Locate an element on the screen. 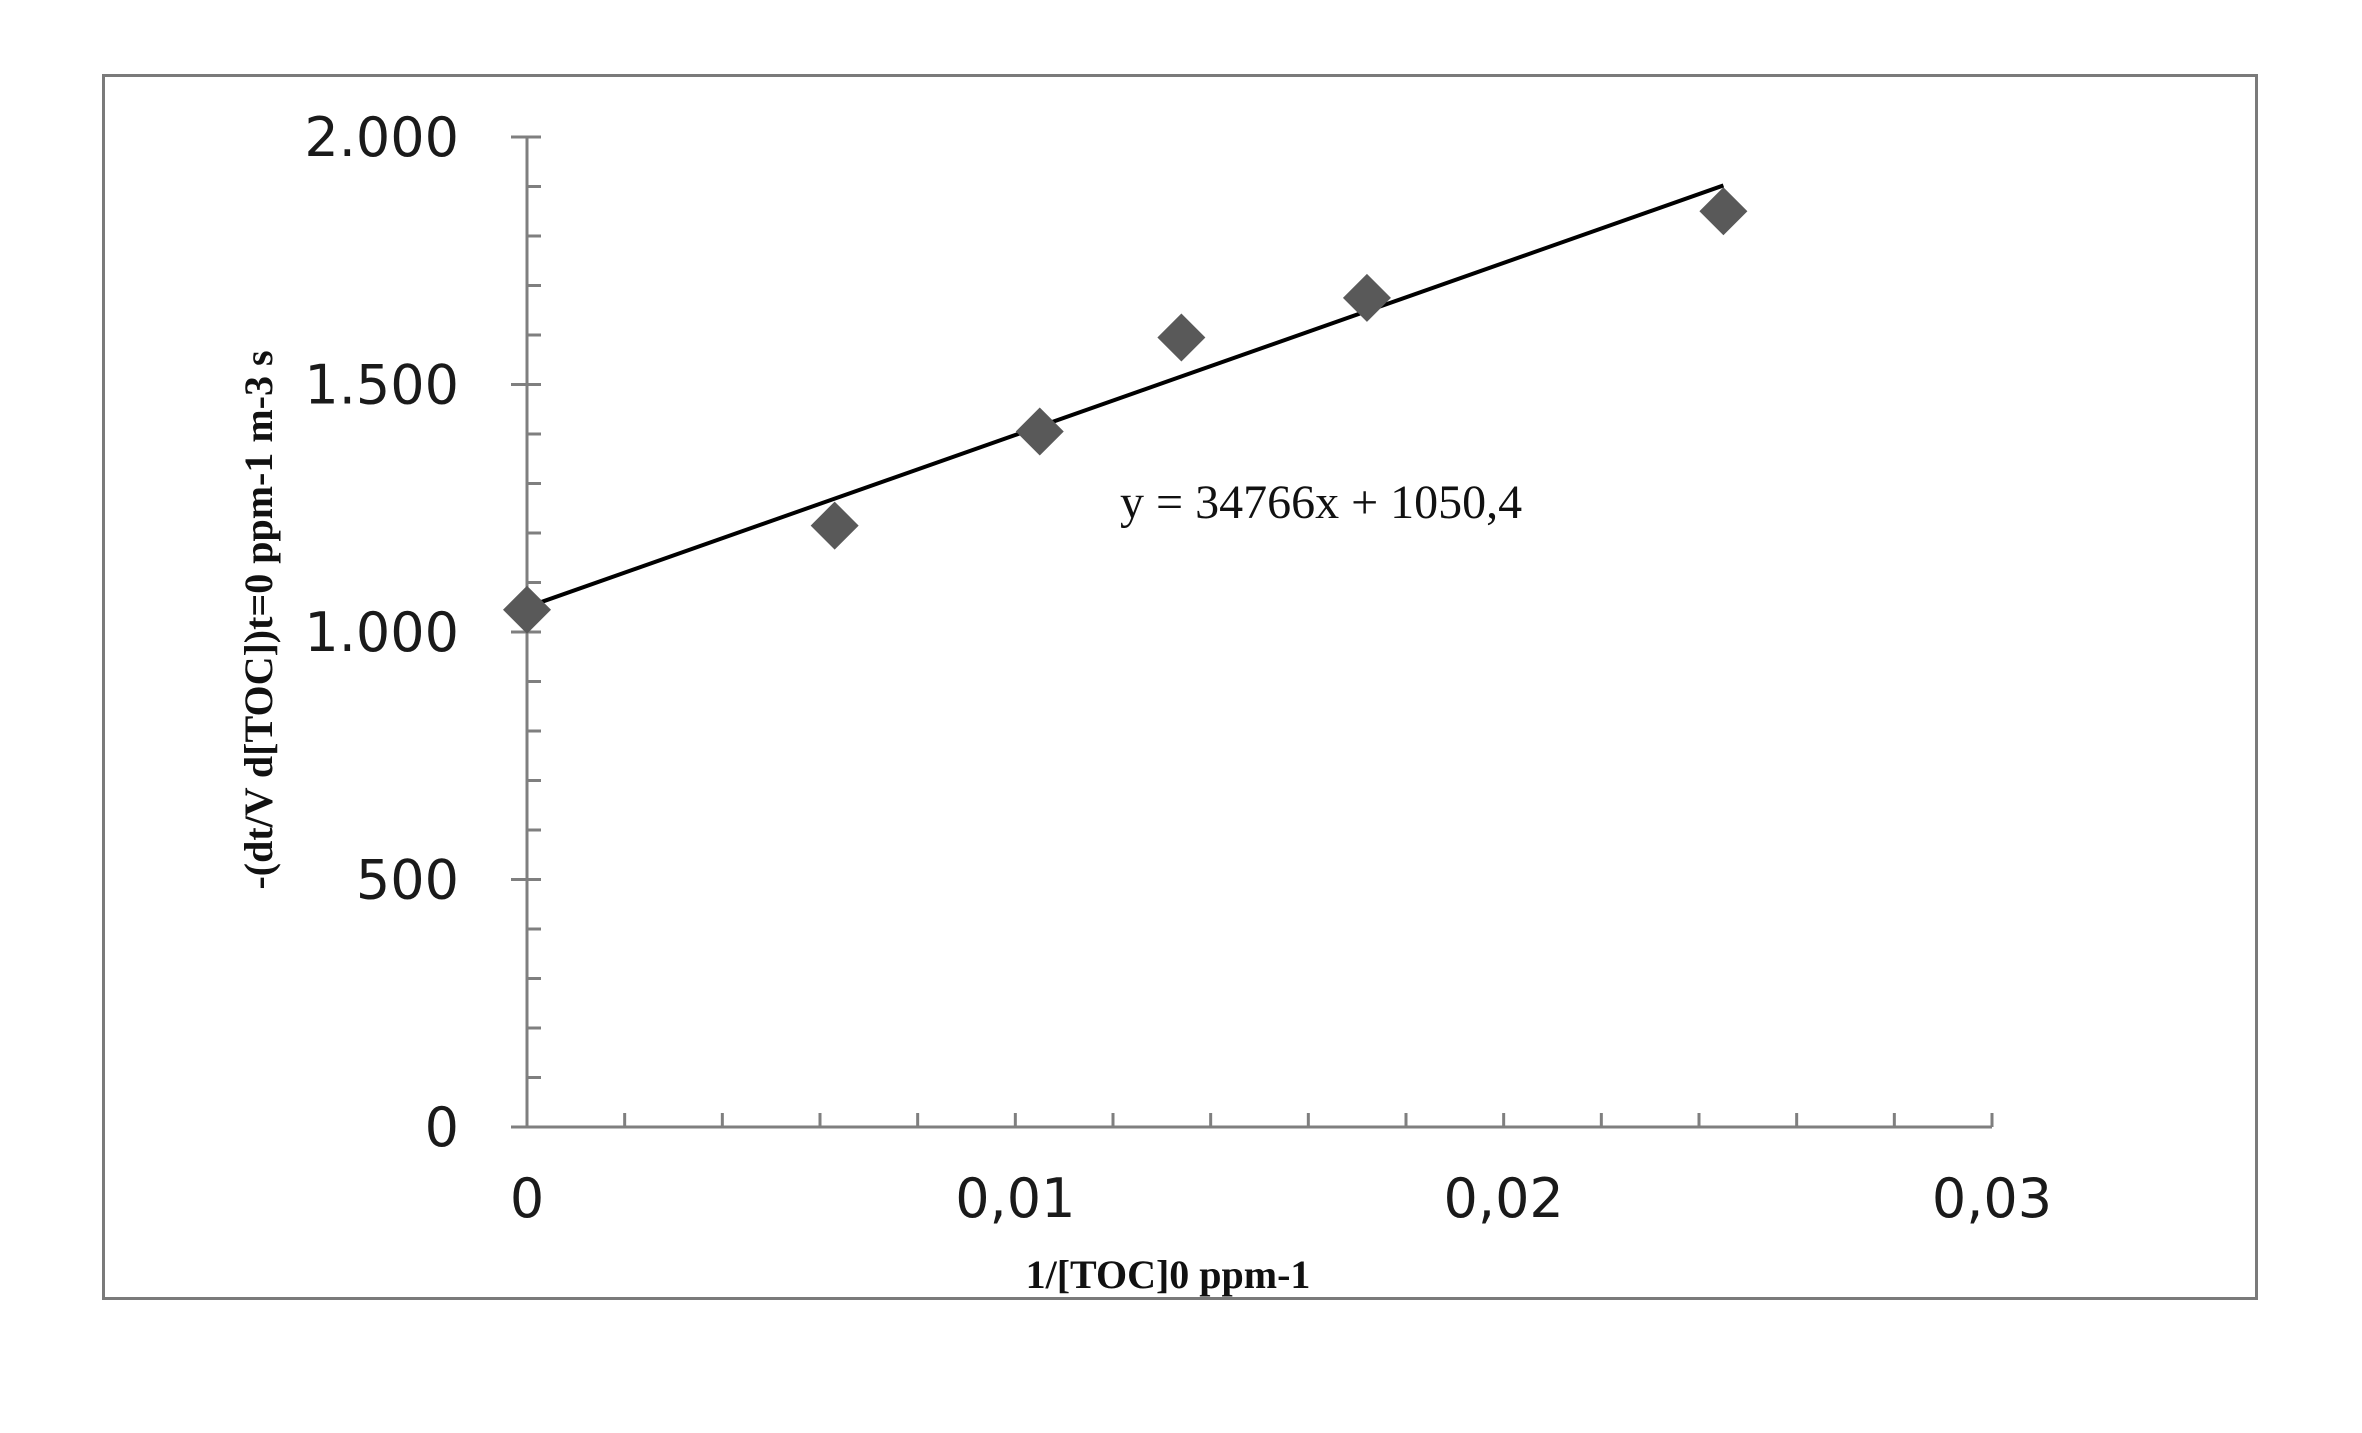 The height and width of the screenshot is (1433, 2362). y-tick-label: 500 is located at coordinates (407, 880).